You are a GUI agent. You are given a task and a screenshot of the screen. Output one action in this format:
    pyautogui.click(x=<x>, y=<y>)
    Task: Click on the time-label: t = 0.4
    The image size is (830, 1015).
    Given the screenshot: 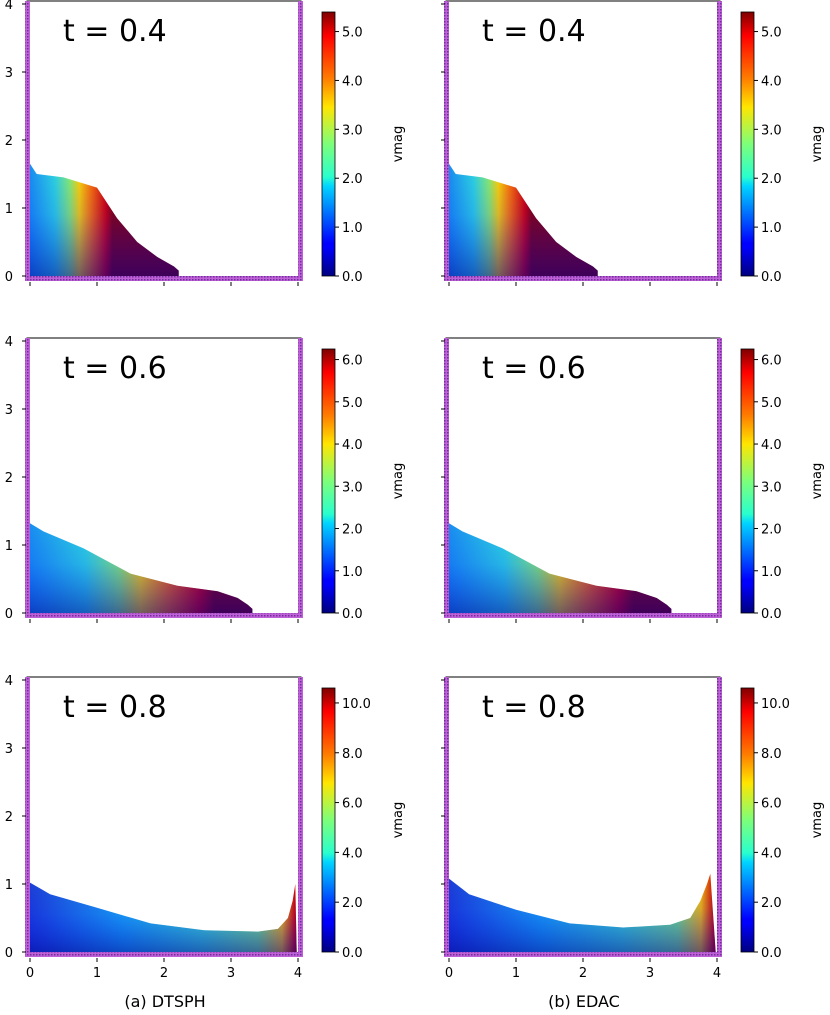 What is the action you would take?
    pyautogui.click(x=115, y=31)
    